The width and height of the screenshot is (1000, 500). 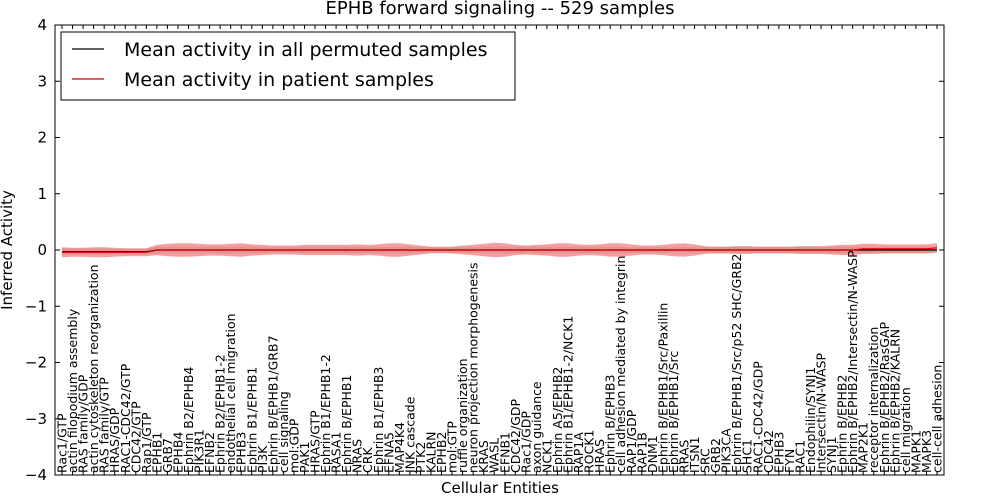 I want to click on x-tick-label: Ephrin B1/EPHB1-2, so click(x=325, y=413).